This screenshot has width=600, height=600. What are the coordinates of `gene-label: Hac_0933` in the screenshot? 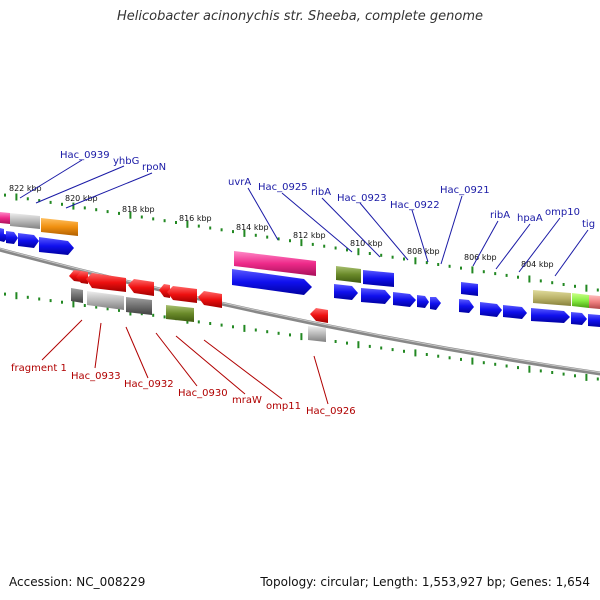 It's located at (96, 376).